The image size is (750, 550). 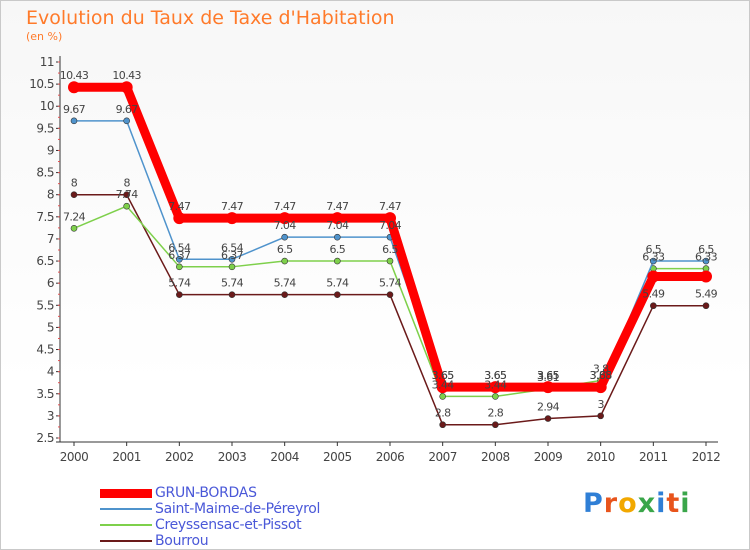 I want to click on legend-label-grun-bordas: GRUN-BORDAS, so click(x=206, y=493).